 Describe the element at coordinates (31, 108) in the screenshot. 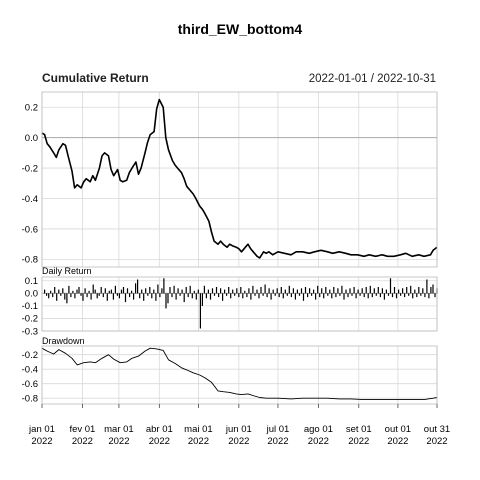

I see `y-tick-label-1: 0.2` at that location.